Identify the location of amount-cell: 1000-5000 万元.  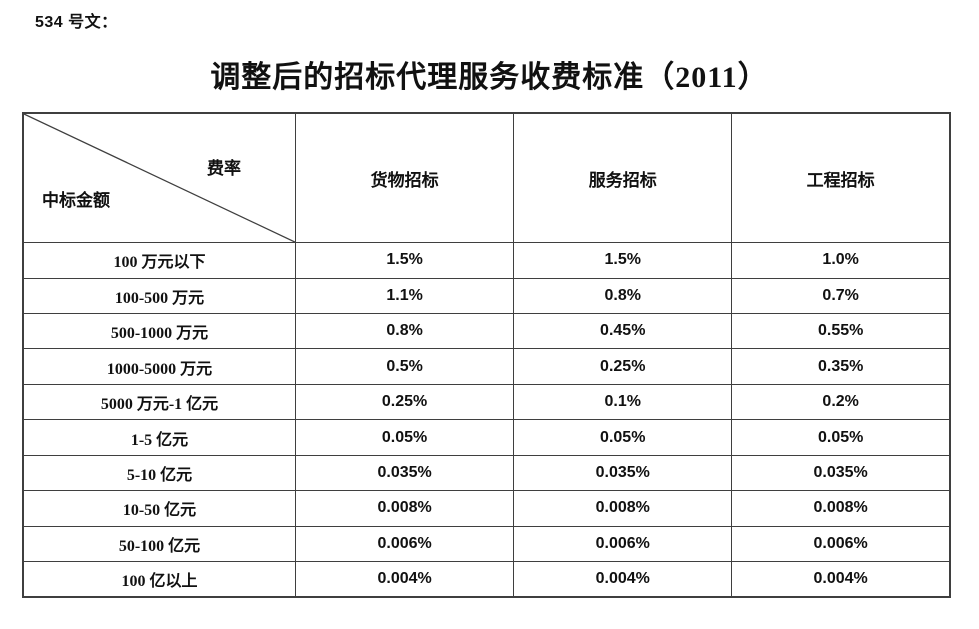
(159, 366).